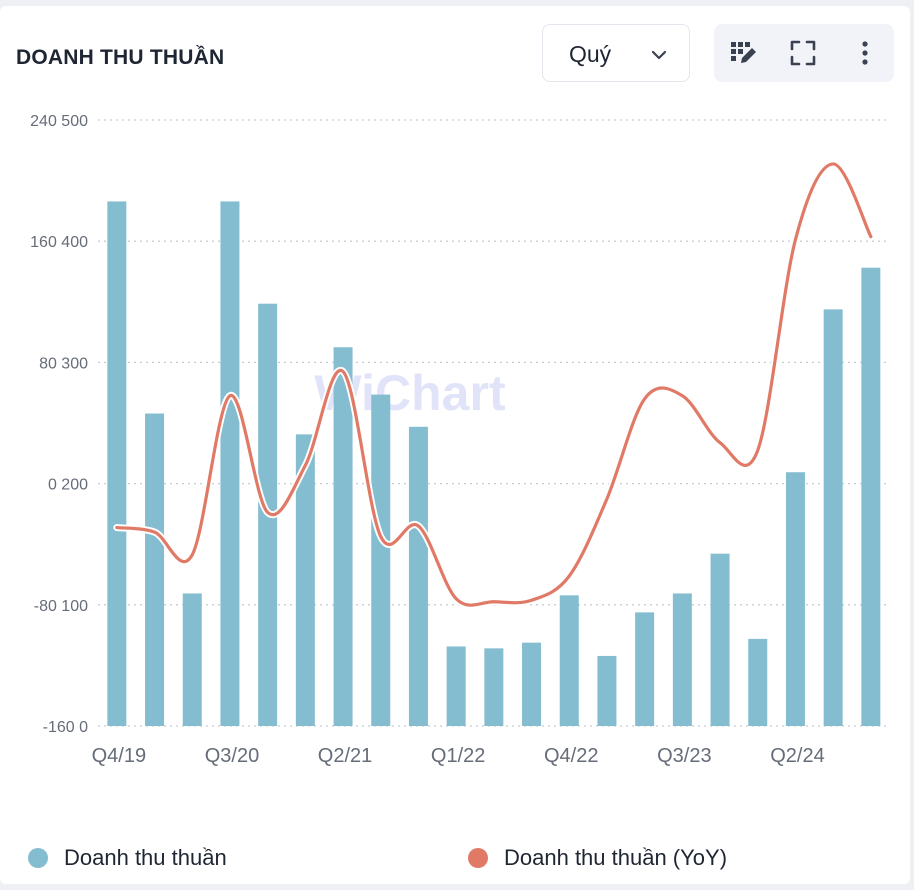  Describe the element at coordinates (305, 580) in the screenshot. I see `bar-Q1/21` at that location.